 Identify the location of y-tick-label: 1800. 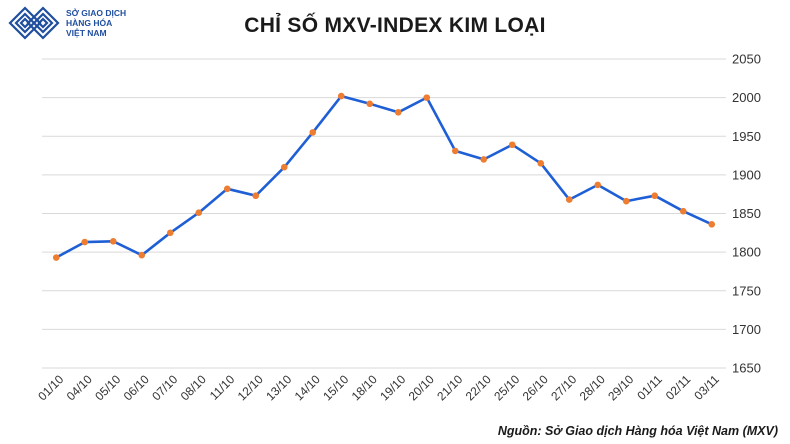
(746, 252).